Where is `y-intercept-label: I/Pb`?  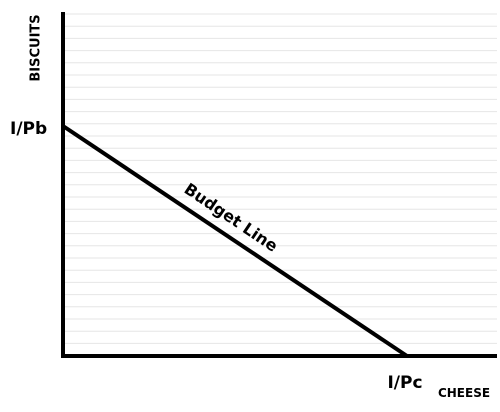
y-intercept-label: I/Pb is located at coordinates (28, 129).